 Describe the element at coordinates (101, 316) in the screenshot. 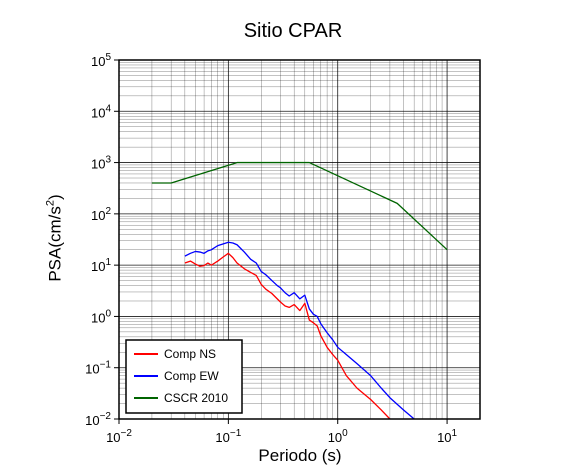

I see `y-tick-label: 10⁰` at that location.